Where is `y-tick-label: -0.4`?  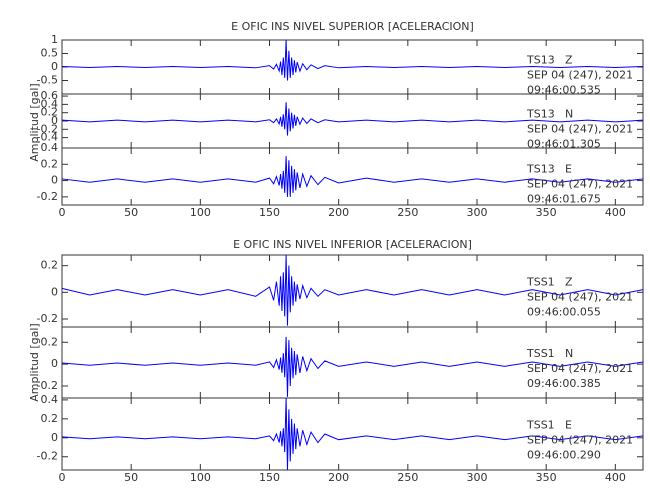 y-tick-label: -0.4 is located at coordinates (47, 137).